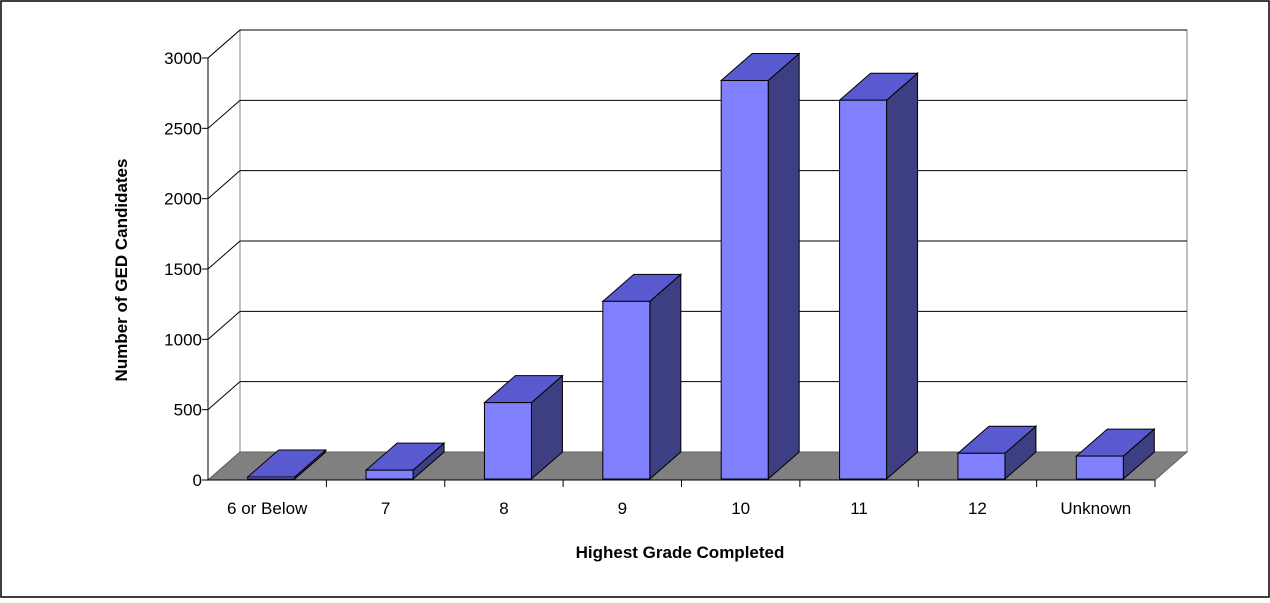 This screenshot has width=1270, height=603. I want to click on x-tick-label: 12, so click(977, 508).